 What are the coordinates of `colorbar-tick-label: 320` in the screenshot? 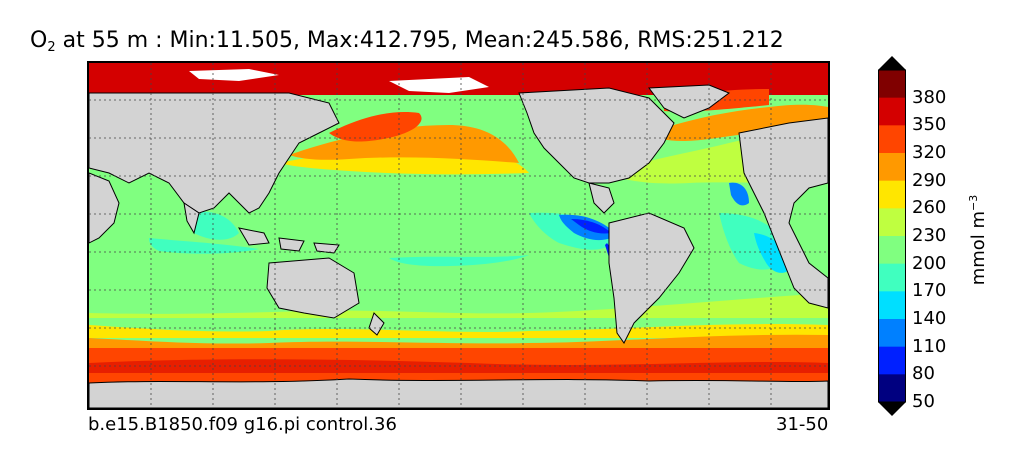 It's located at (929, 152).